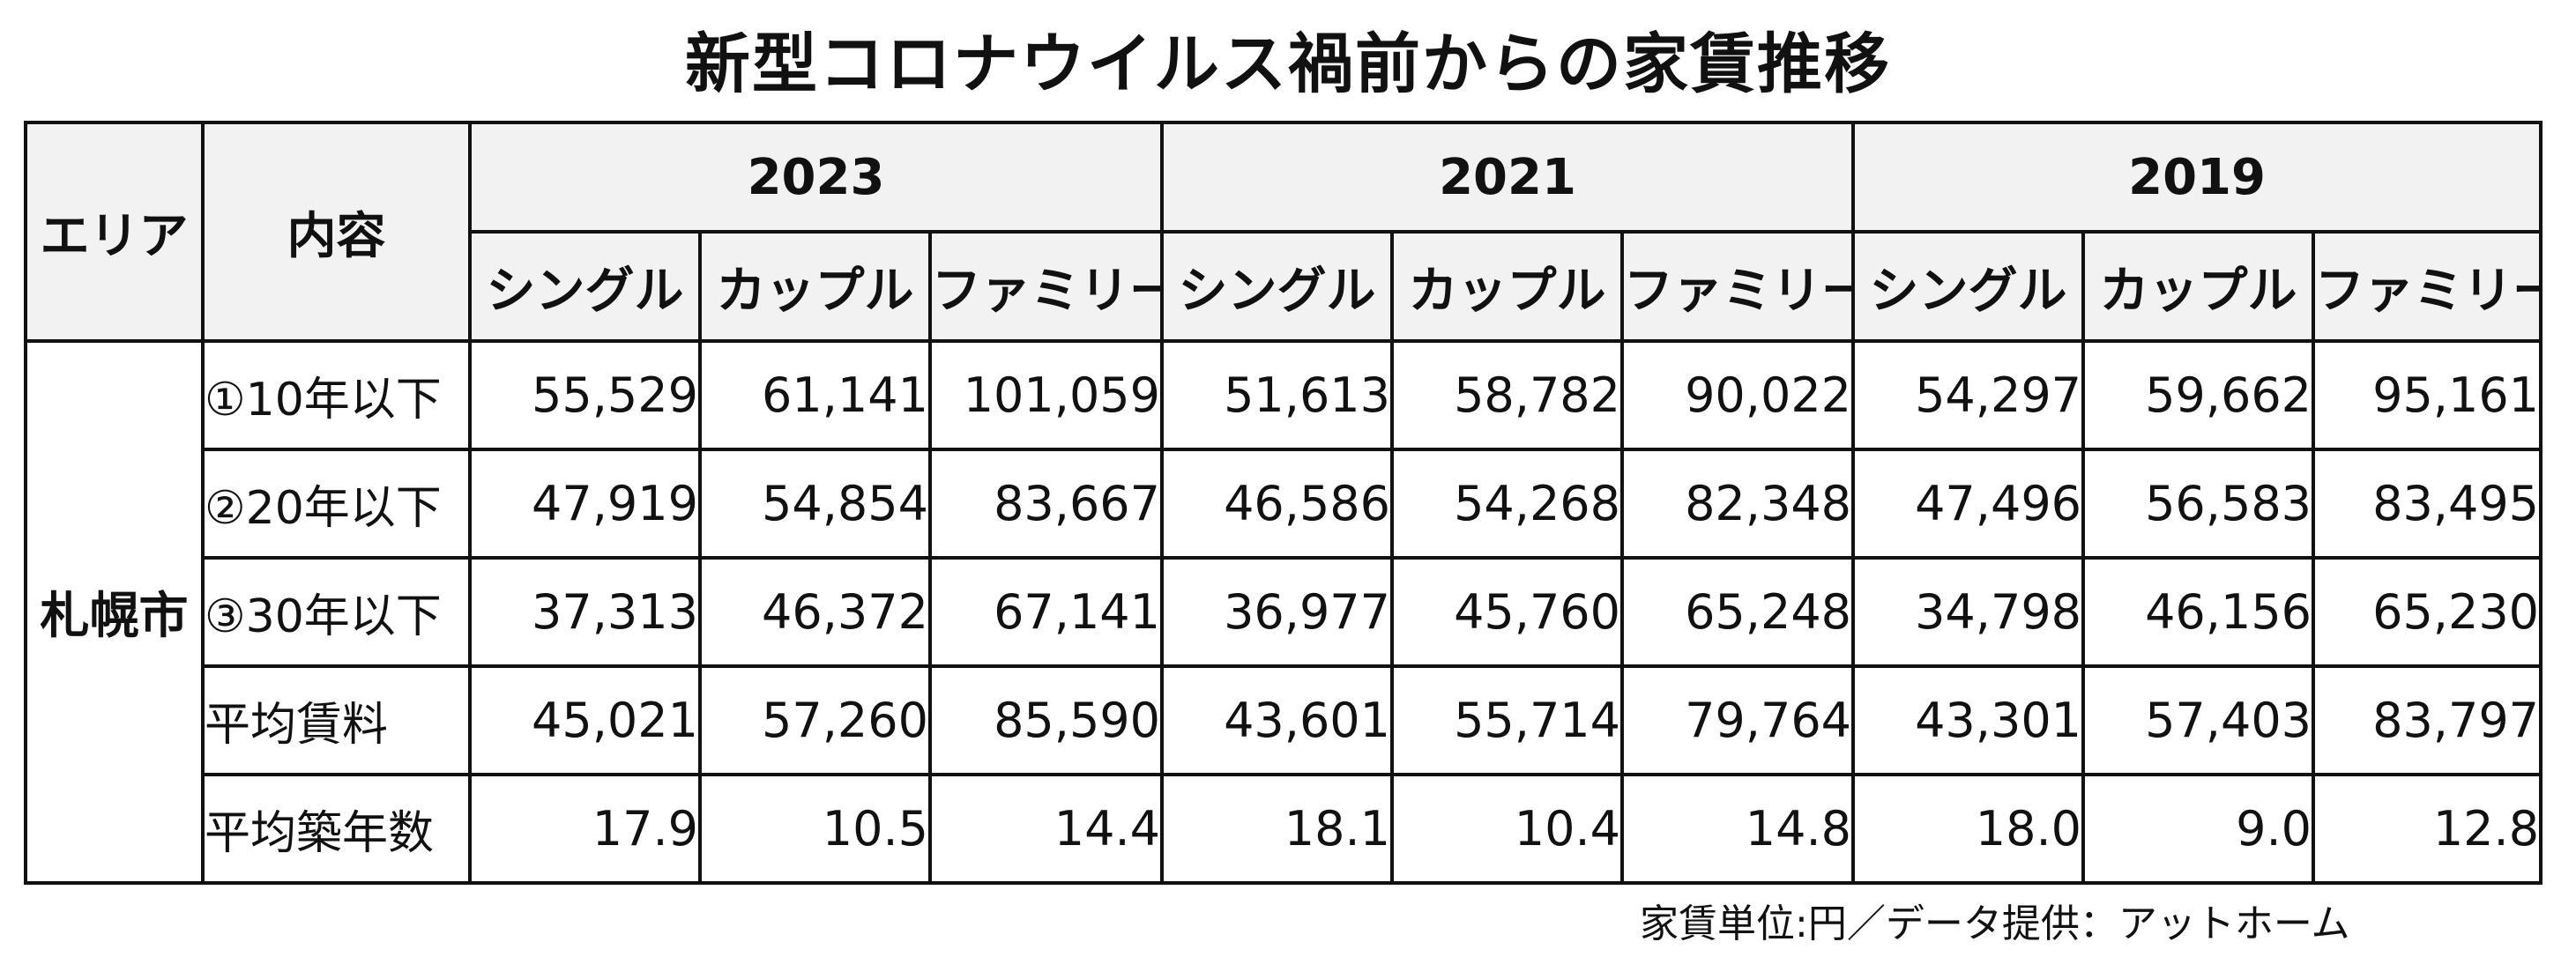  What do you see at coordinates (1508, 829) in the screenshot?
I see `value-cell: 10.4` at bounding box center [1508, 829].